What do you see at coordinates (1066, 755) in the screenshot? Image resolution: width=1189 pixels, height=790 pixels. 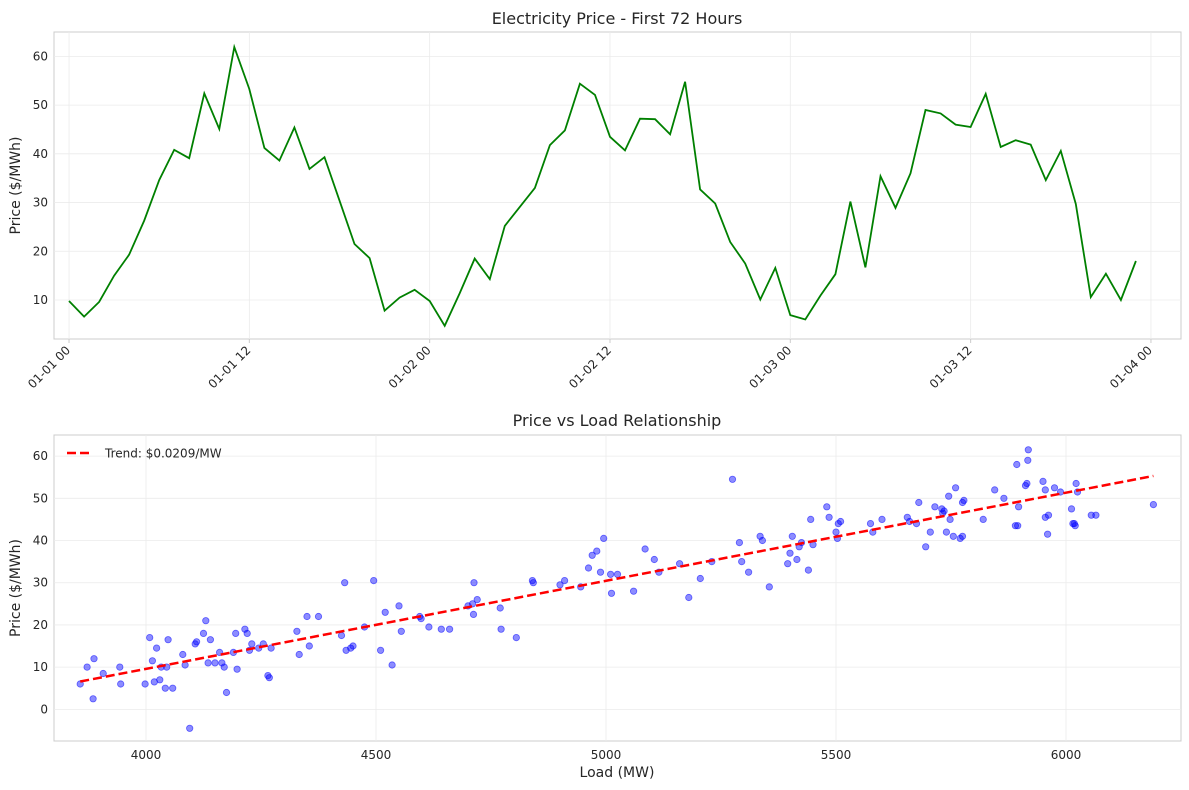 I see `bottom-x-tick-label: 6000` at bounding box center [1066, 755].